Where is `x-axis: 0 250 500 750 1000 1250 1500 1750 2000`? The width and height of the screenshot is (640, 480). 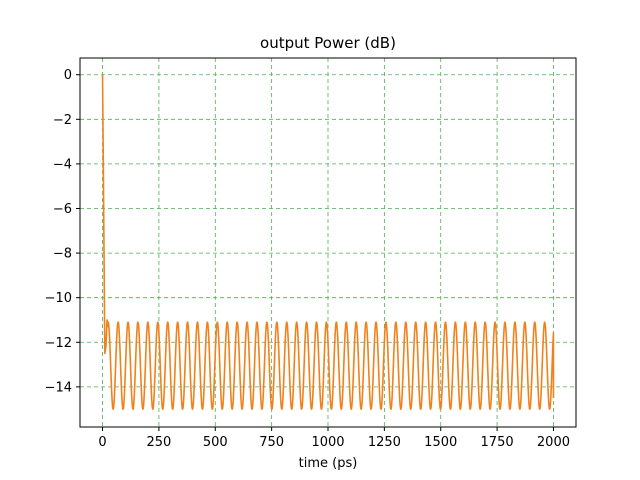
x-axis: 0 250 500 750 1000 1250 1500 1750 2000 is located at coordinates (334, 438).